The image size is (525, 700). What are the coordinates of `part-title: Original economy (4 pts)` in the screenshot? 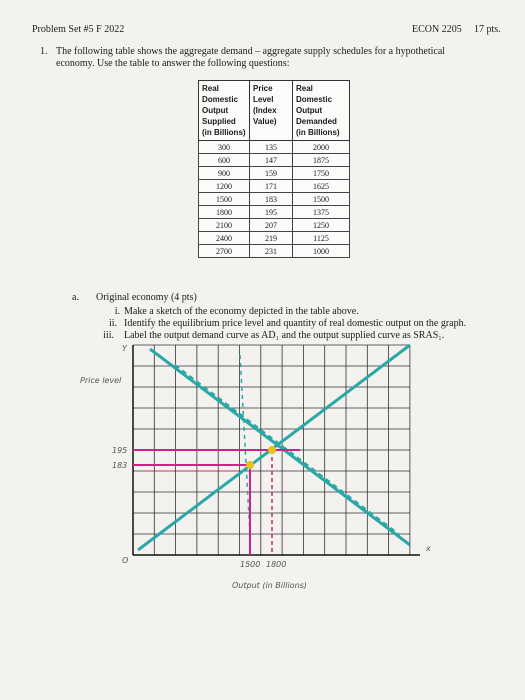 It's located at (146, 297).